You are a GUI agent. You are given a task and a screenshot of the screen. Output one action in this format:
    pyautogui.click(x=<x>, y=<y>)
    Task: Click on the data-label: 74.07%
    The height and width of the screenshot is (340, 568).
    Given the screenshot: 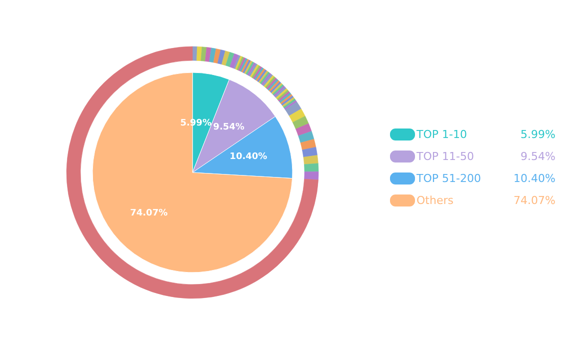 What is the action you would take?
    pyautogui.click(x=149, y=213)
    